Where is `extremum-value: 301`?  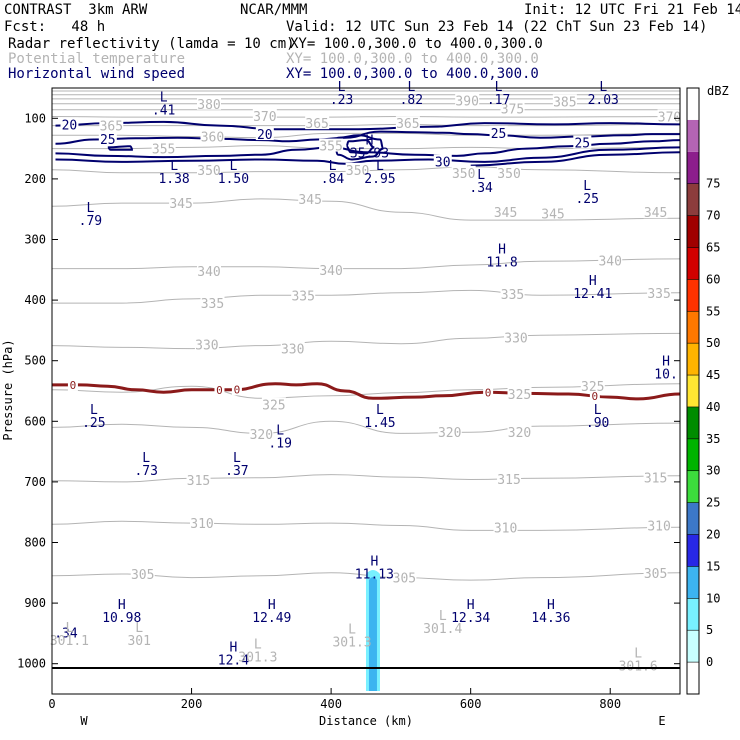
extremum-value: 301 is located at coordinates (138, 641).